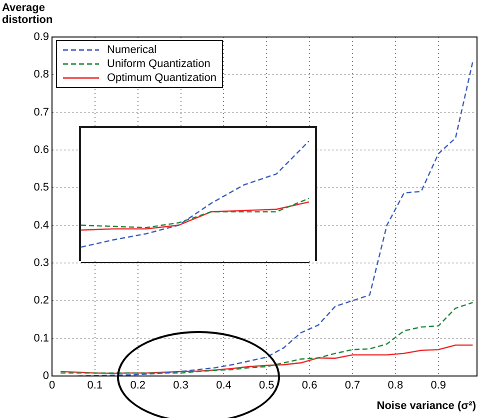 The height and width of the screenshot is (418, 480). I want to click on x-tick-label: 0.9, so click(438, 386).